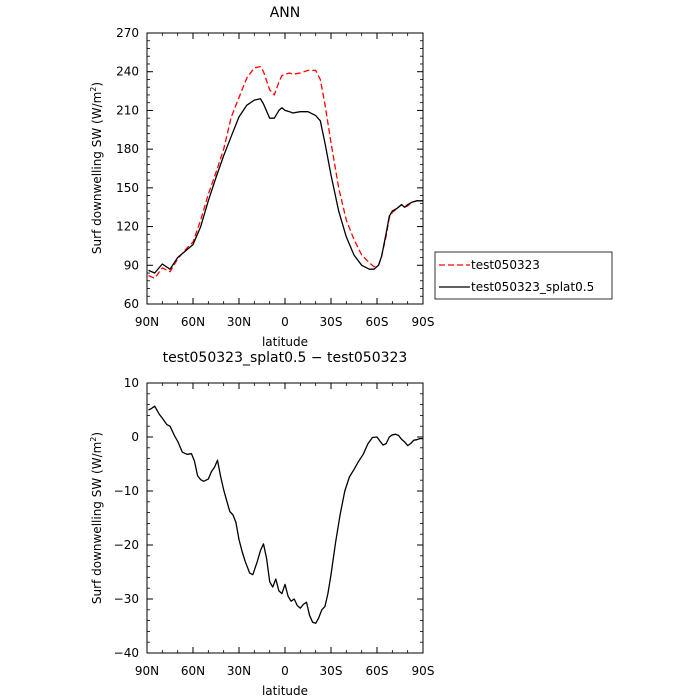 Image resolution: width=700 pixels, height=700 pixels. Describe the element at coordinates (423, 671) in the screenshot. I see `bottom-x-tick-label: 90S` at that location.